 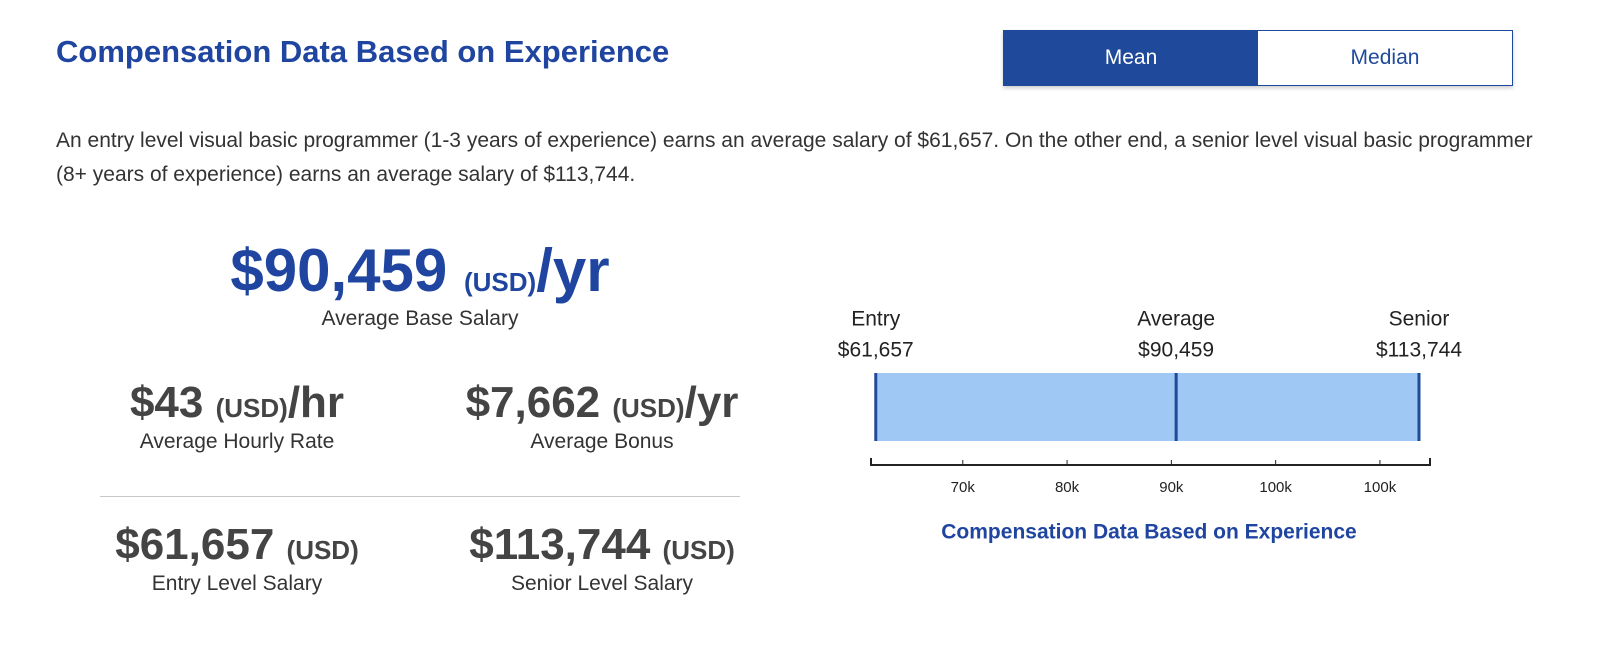 I want to click on marker-value: $113,744, so click(x=1419, y=350).